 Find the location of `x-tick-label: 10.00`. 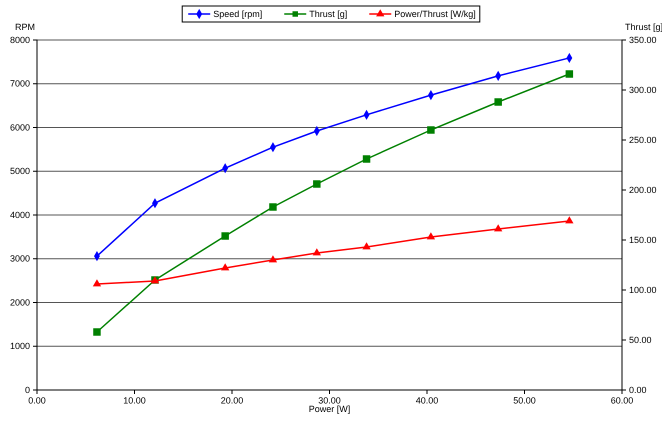

x-tick-label: 10.00 is located at coordinates (134, 400).